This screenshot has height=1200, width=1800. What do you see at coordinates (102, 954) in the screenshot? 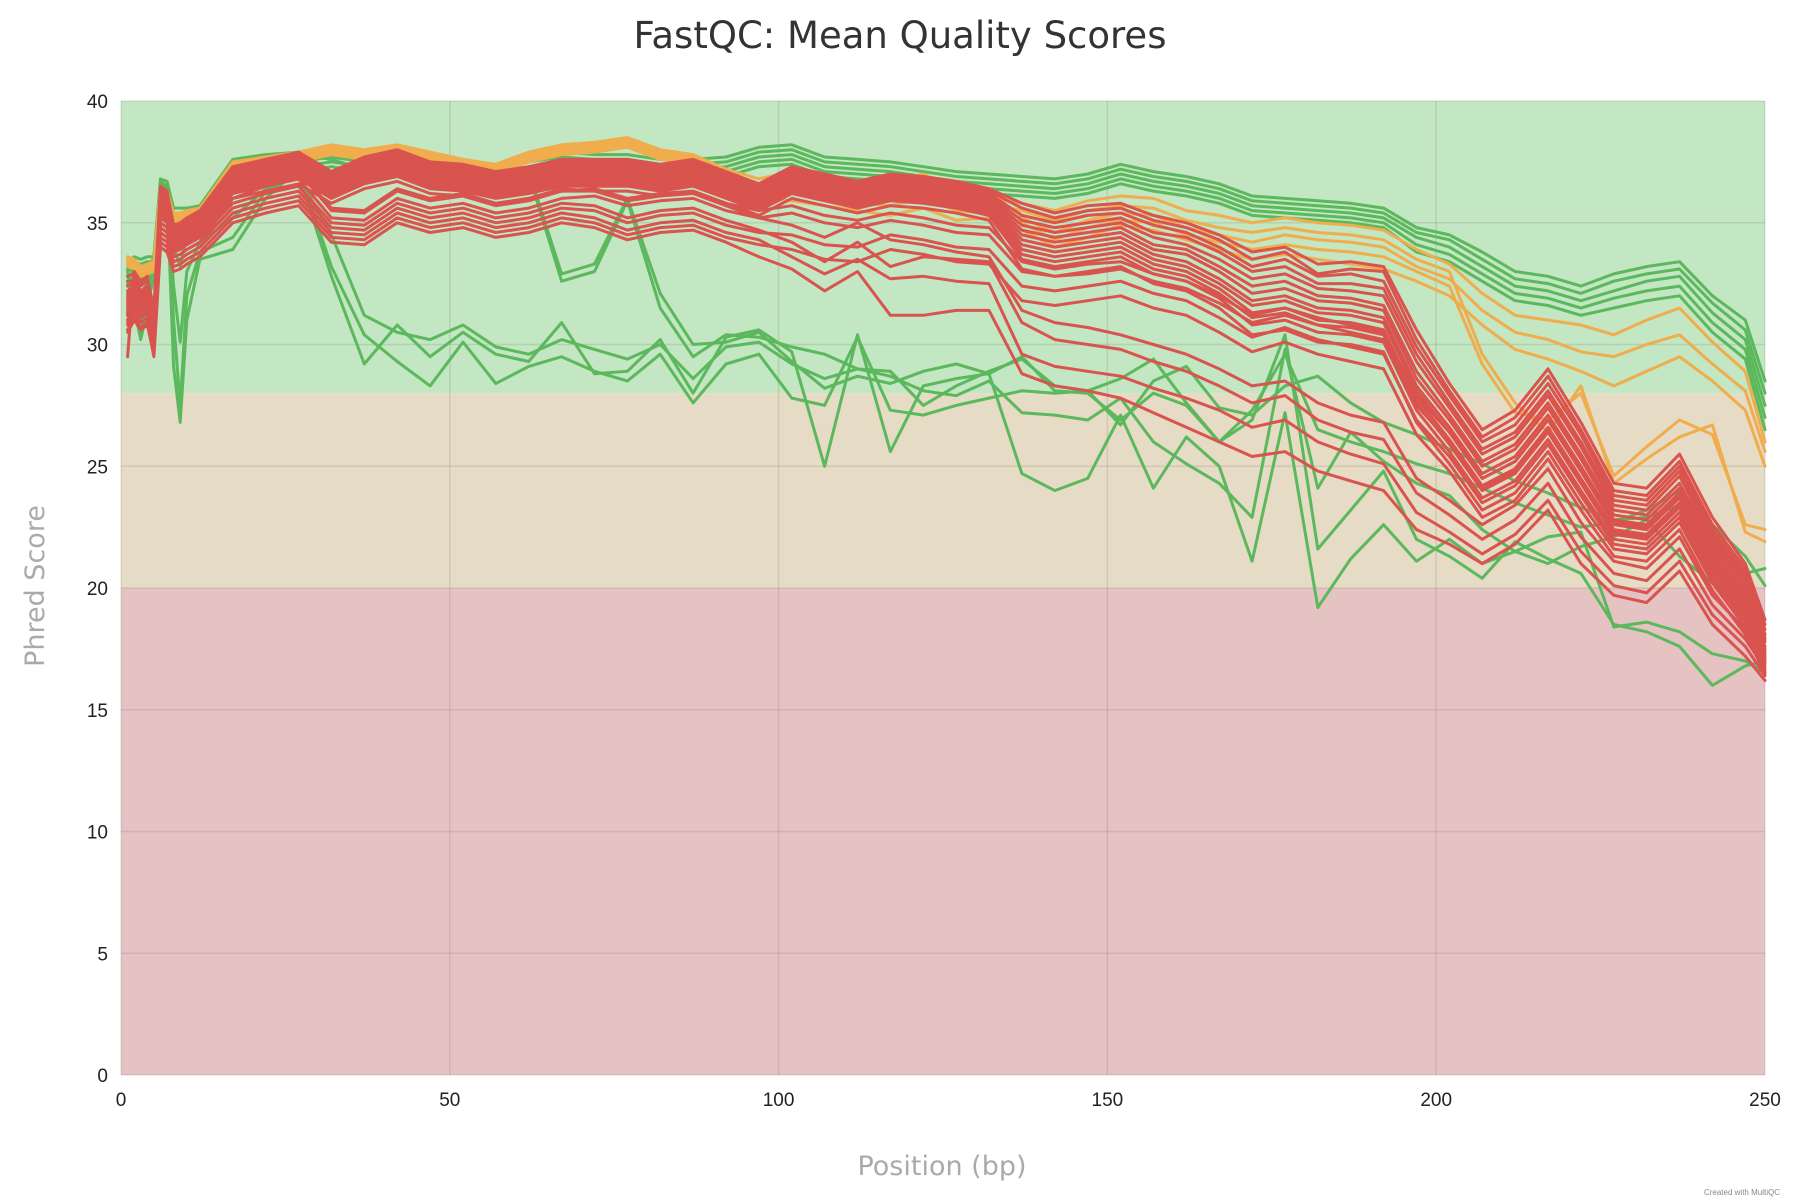
I see `y-tick-label: 5` at bounding box center [102, 954].